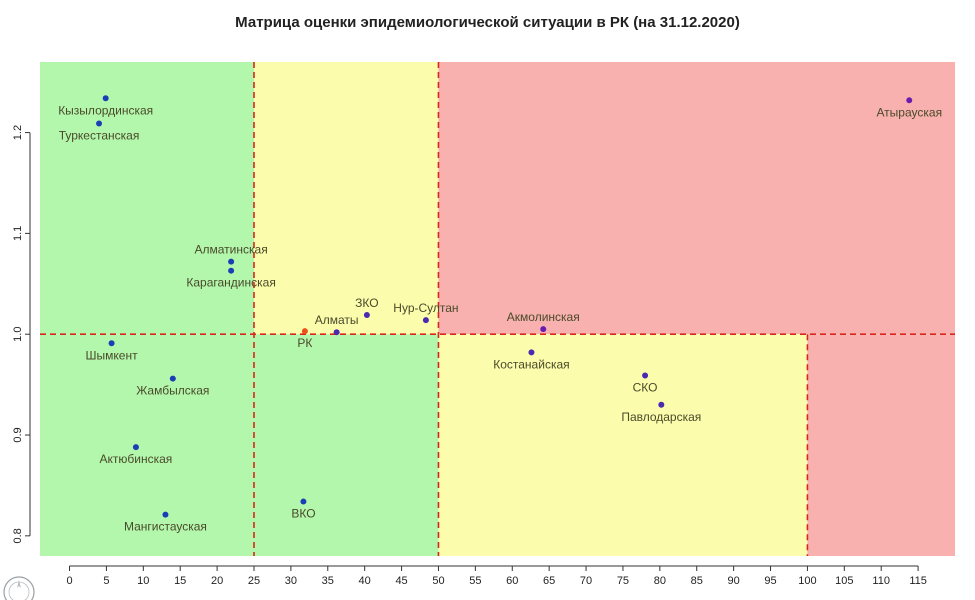 The height and width of the screenshot is (600, 975). What do you see at coordinates (623, 581) in the screenshot?
I see `x-tick-label-75: 75` at bounding box center [623, 581].